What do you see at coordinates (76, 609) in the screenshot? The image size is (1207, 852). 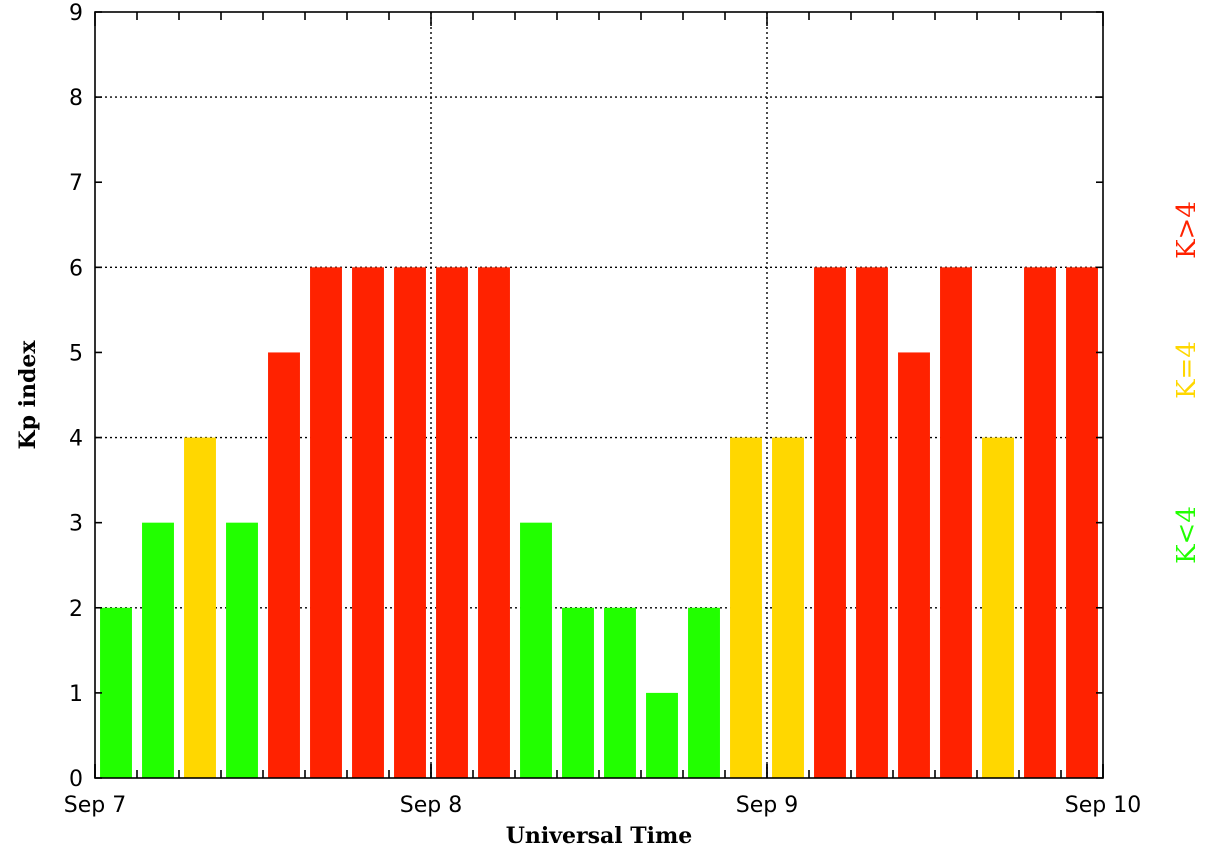 I see `y-tick-label: 2` at bounding box center [76, 609].